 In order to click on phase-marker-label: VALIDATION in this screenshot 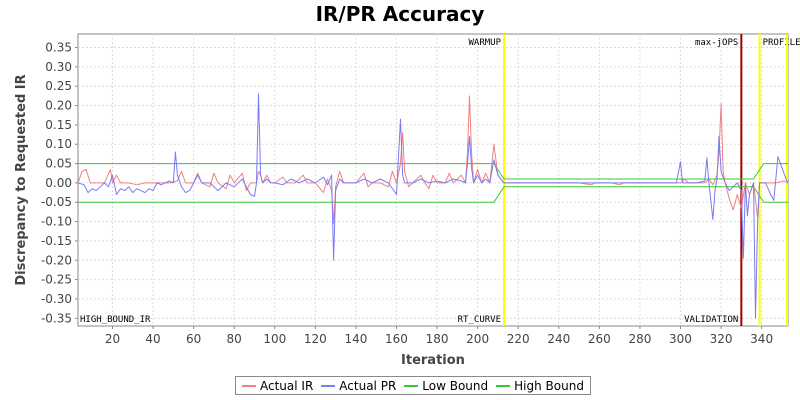, I will do `click(711, 320)`.